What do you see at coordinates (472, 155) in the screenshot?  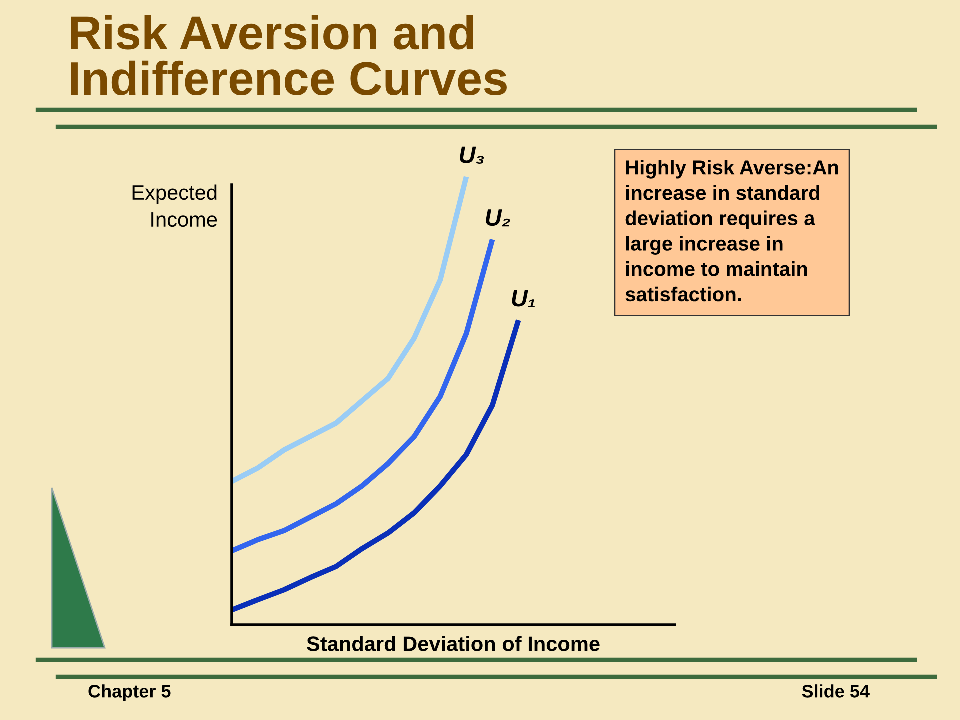 I see `series-label: U₃` at bounding box center [472, 155].